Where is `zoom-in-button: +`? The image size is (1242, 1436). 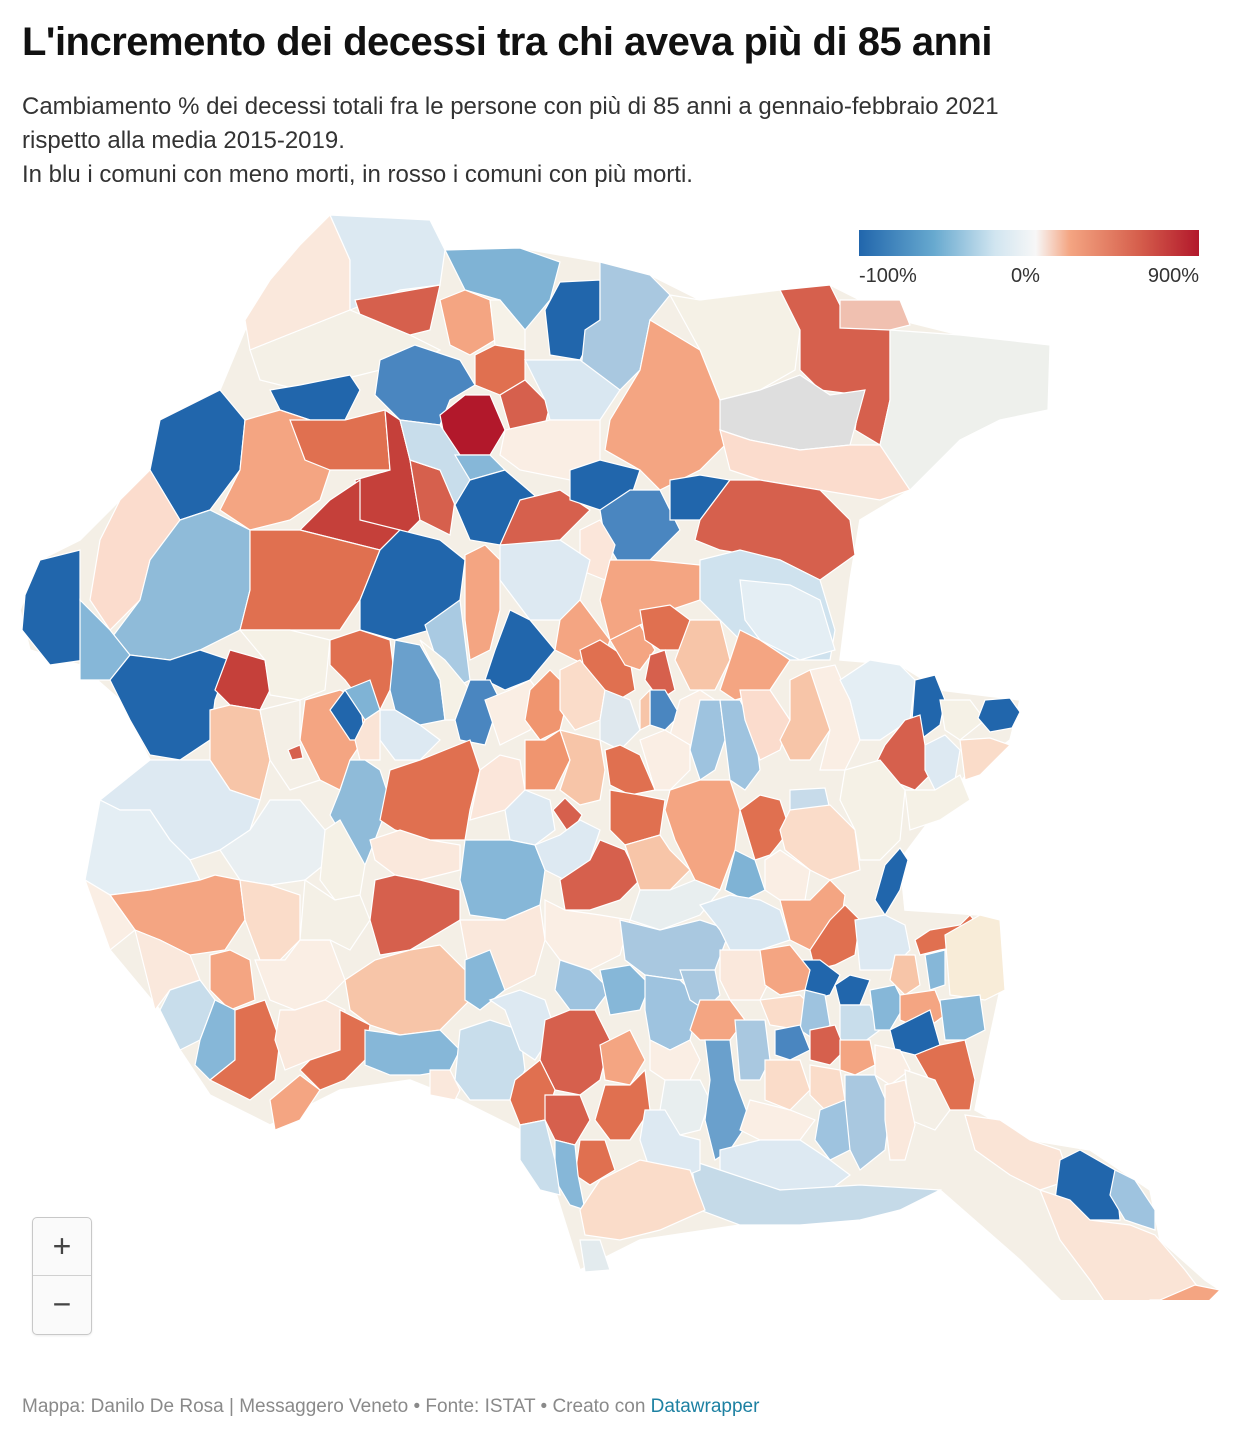
zoom-in-button: + is located at coordinates (62, 1246).